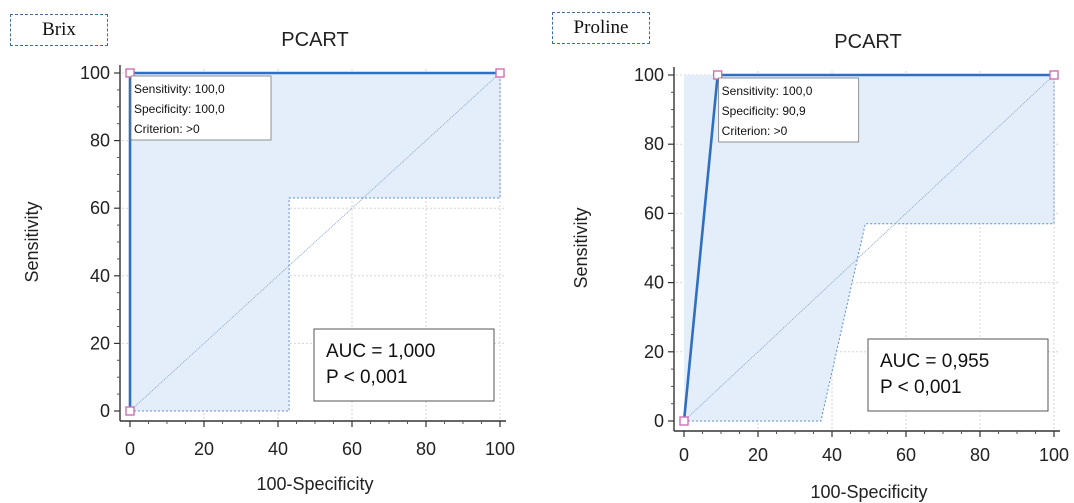 The height and width of the screenshot is (503, 1074). What do you see at coordinates (934, 361) in the screenshot?
I see `auc-text: AUC = 0,955` at bounding box center [934, 361].